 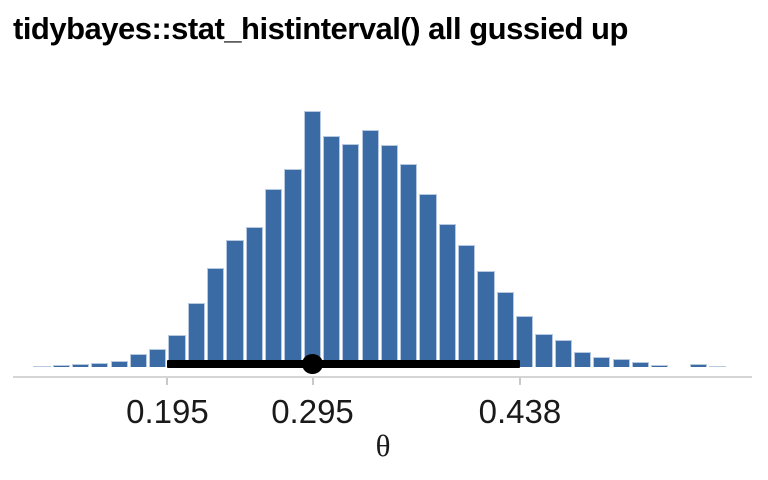 I want to click on credible-interval-line, so click(x=343, y=364).